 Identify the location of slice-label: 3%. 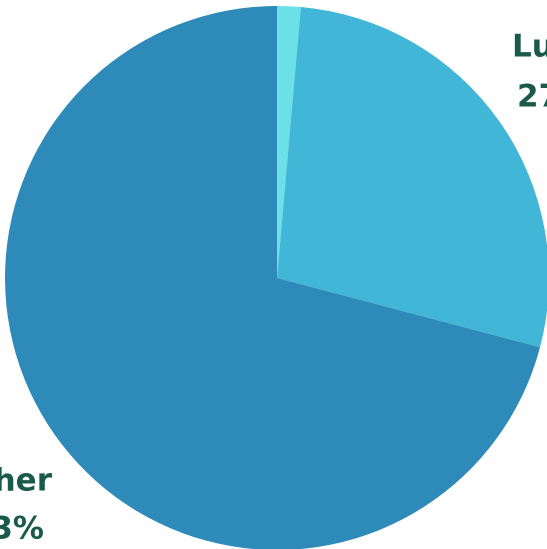
(22, 529).